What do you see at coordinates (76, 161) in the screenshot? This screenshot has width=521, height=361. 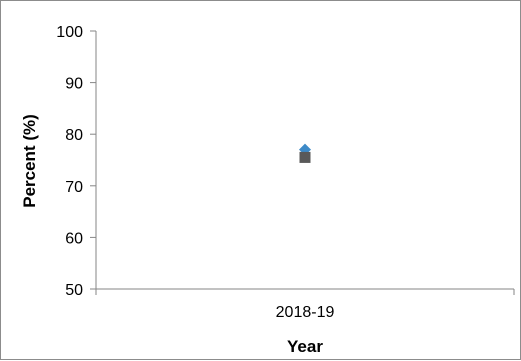 I see `y-ticks: 50 60 70 80 90 100` at bounding box center [76, 161].